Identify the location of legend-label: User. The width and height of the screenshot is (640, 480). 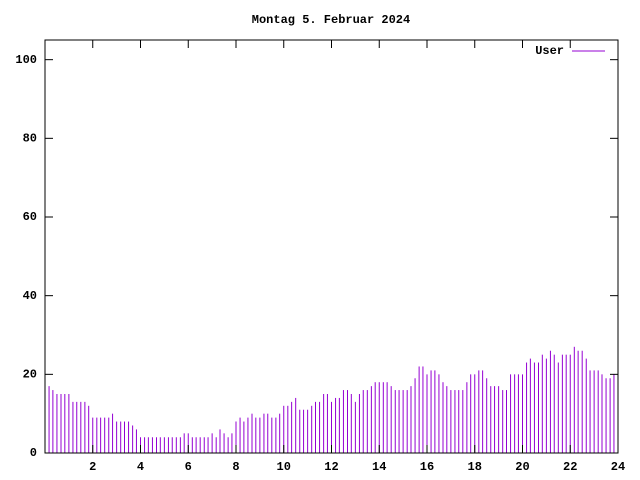
(549, 51).